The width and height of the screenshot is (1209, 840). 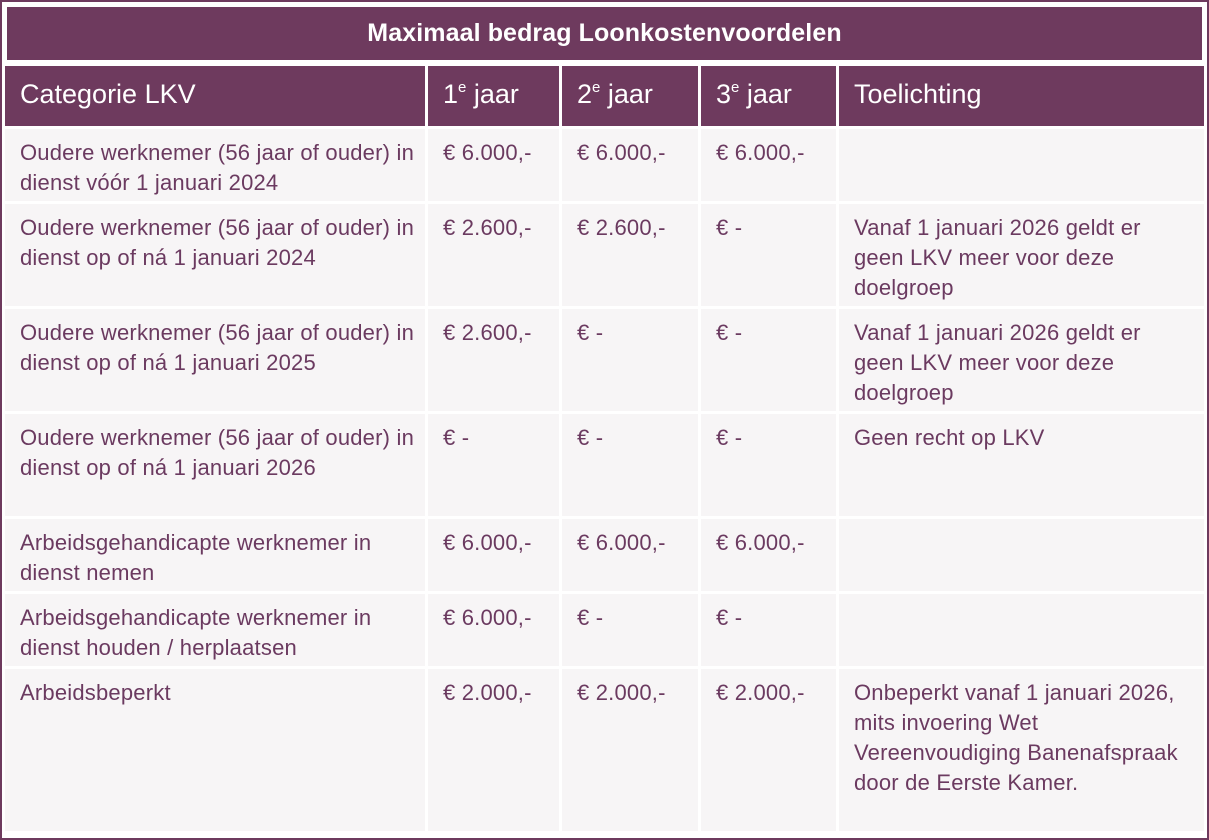 What do you see at coordinates (216, 96) in the screenshot?
I see `header-category: Categorie LKV` at bounding box center [216, 96].